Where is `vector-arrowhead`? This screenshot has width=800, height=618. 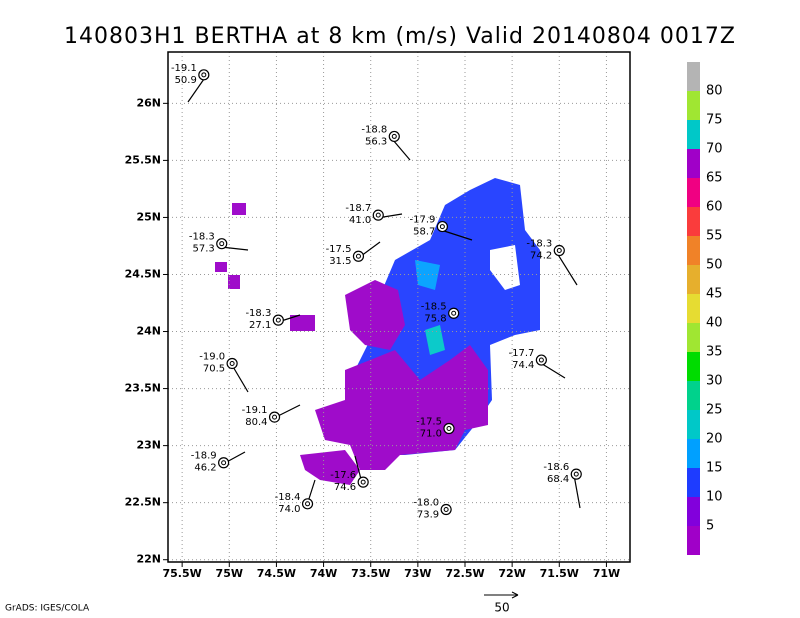
vector-arrowhead is located at coordinates (515, 595).